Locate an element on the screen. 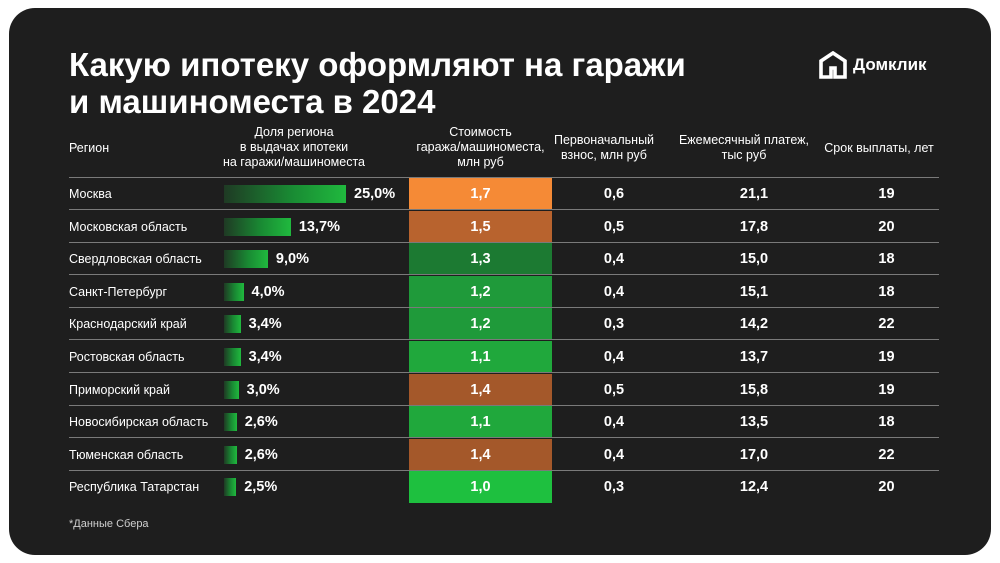 This screenshot has height=563, width=1000. header-monthly: Ежемесячный платеж, тыс руб is located at coordinates (744, 148).